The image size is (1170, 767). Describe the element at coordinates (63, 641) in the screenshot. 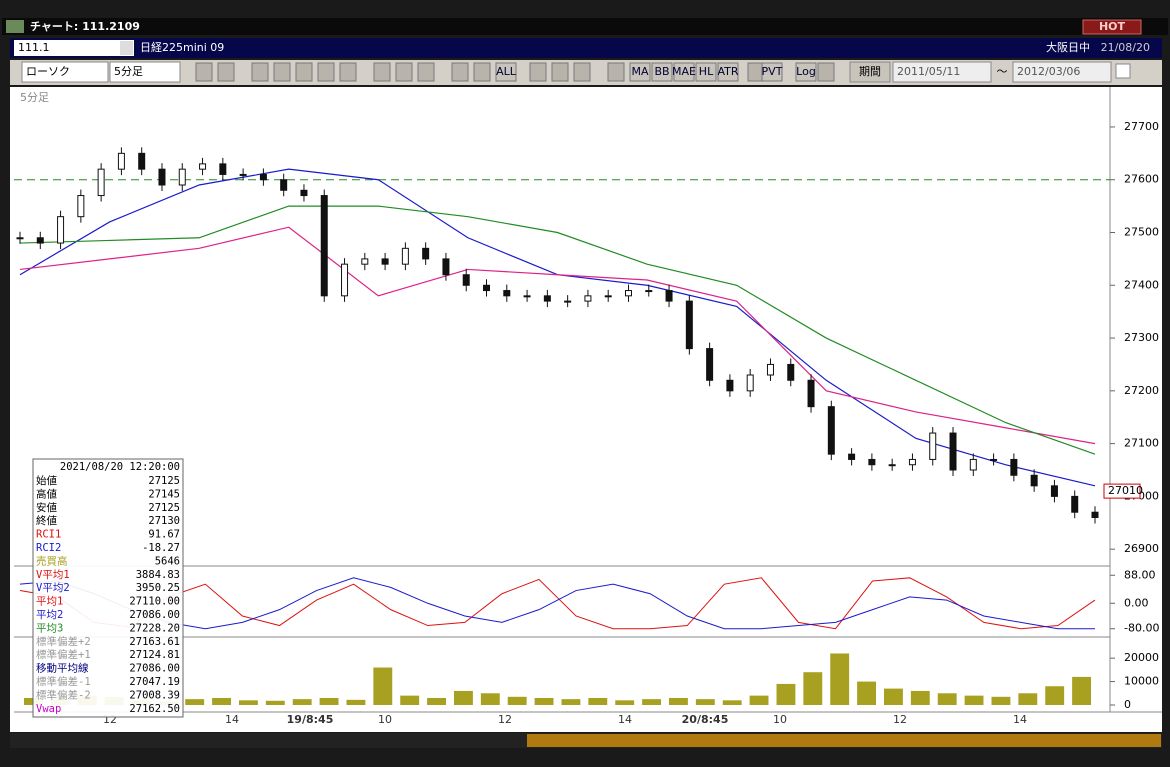

I see `info-label: 標準偏差+2` at that location.